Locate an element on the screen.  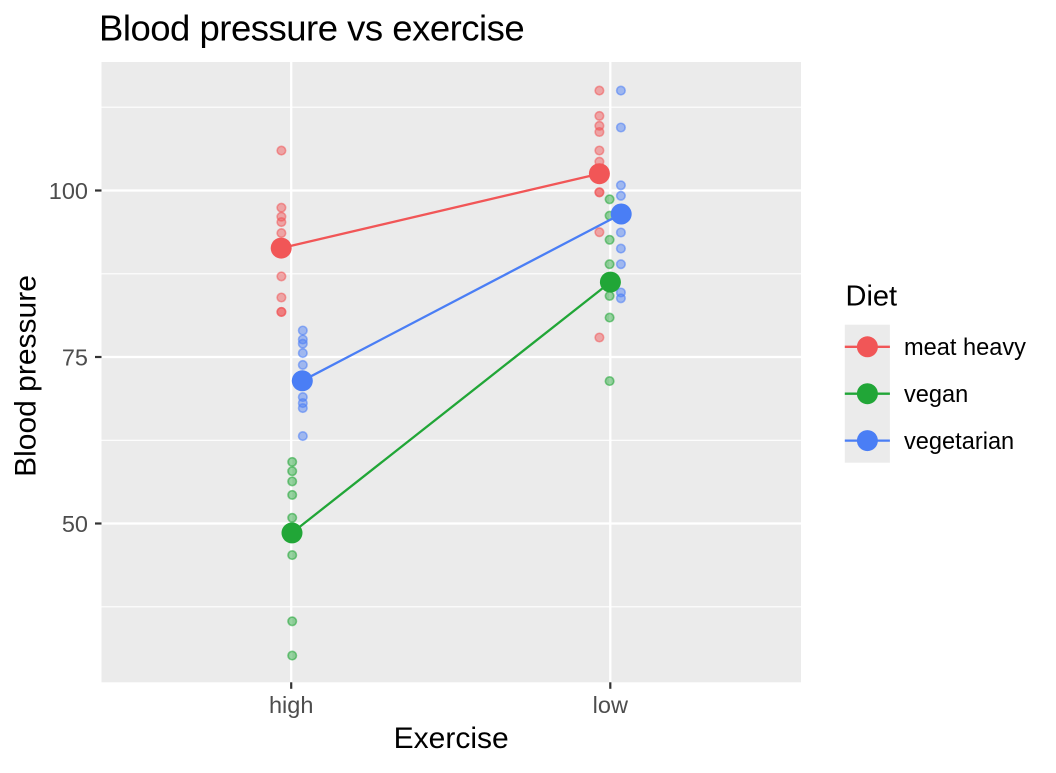
svg-text: Exercise is located at coordinates (451, 738).